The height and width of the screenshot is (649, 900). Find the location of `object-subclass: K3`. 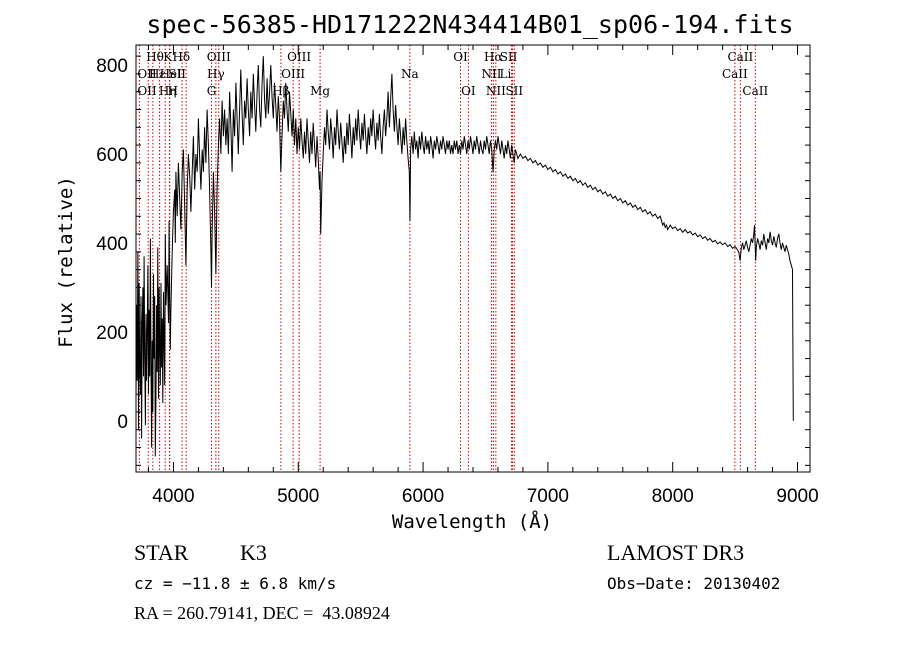

object-subclass: K3 is located at coordinates (253, 552).